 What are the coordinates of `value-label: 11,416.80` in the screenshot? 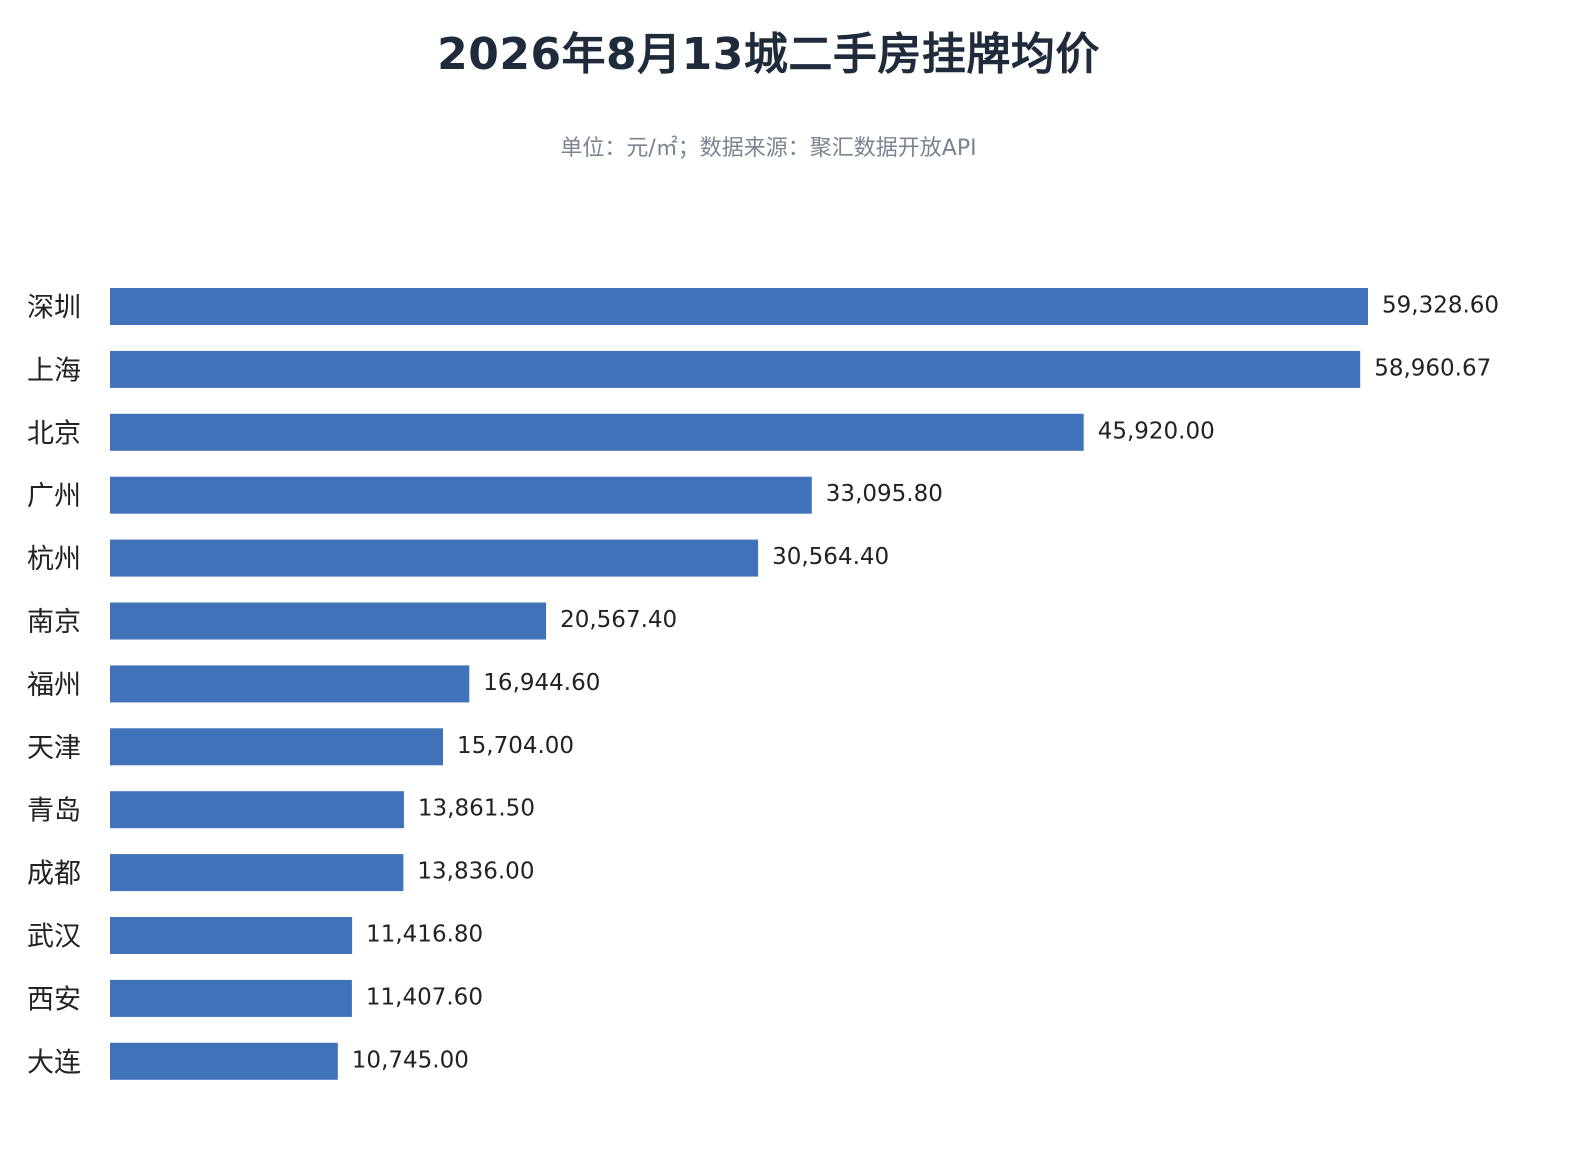 It's located at (424, 935).